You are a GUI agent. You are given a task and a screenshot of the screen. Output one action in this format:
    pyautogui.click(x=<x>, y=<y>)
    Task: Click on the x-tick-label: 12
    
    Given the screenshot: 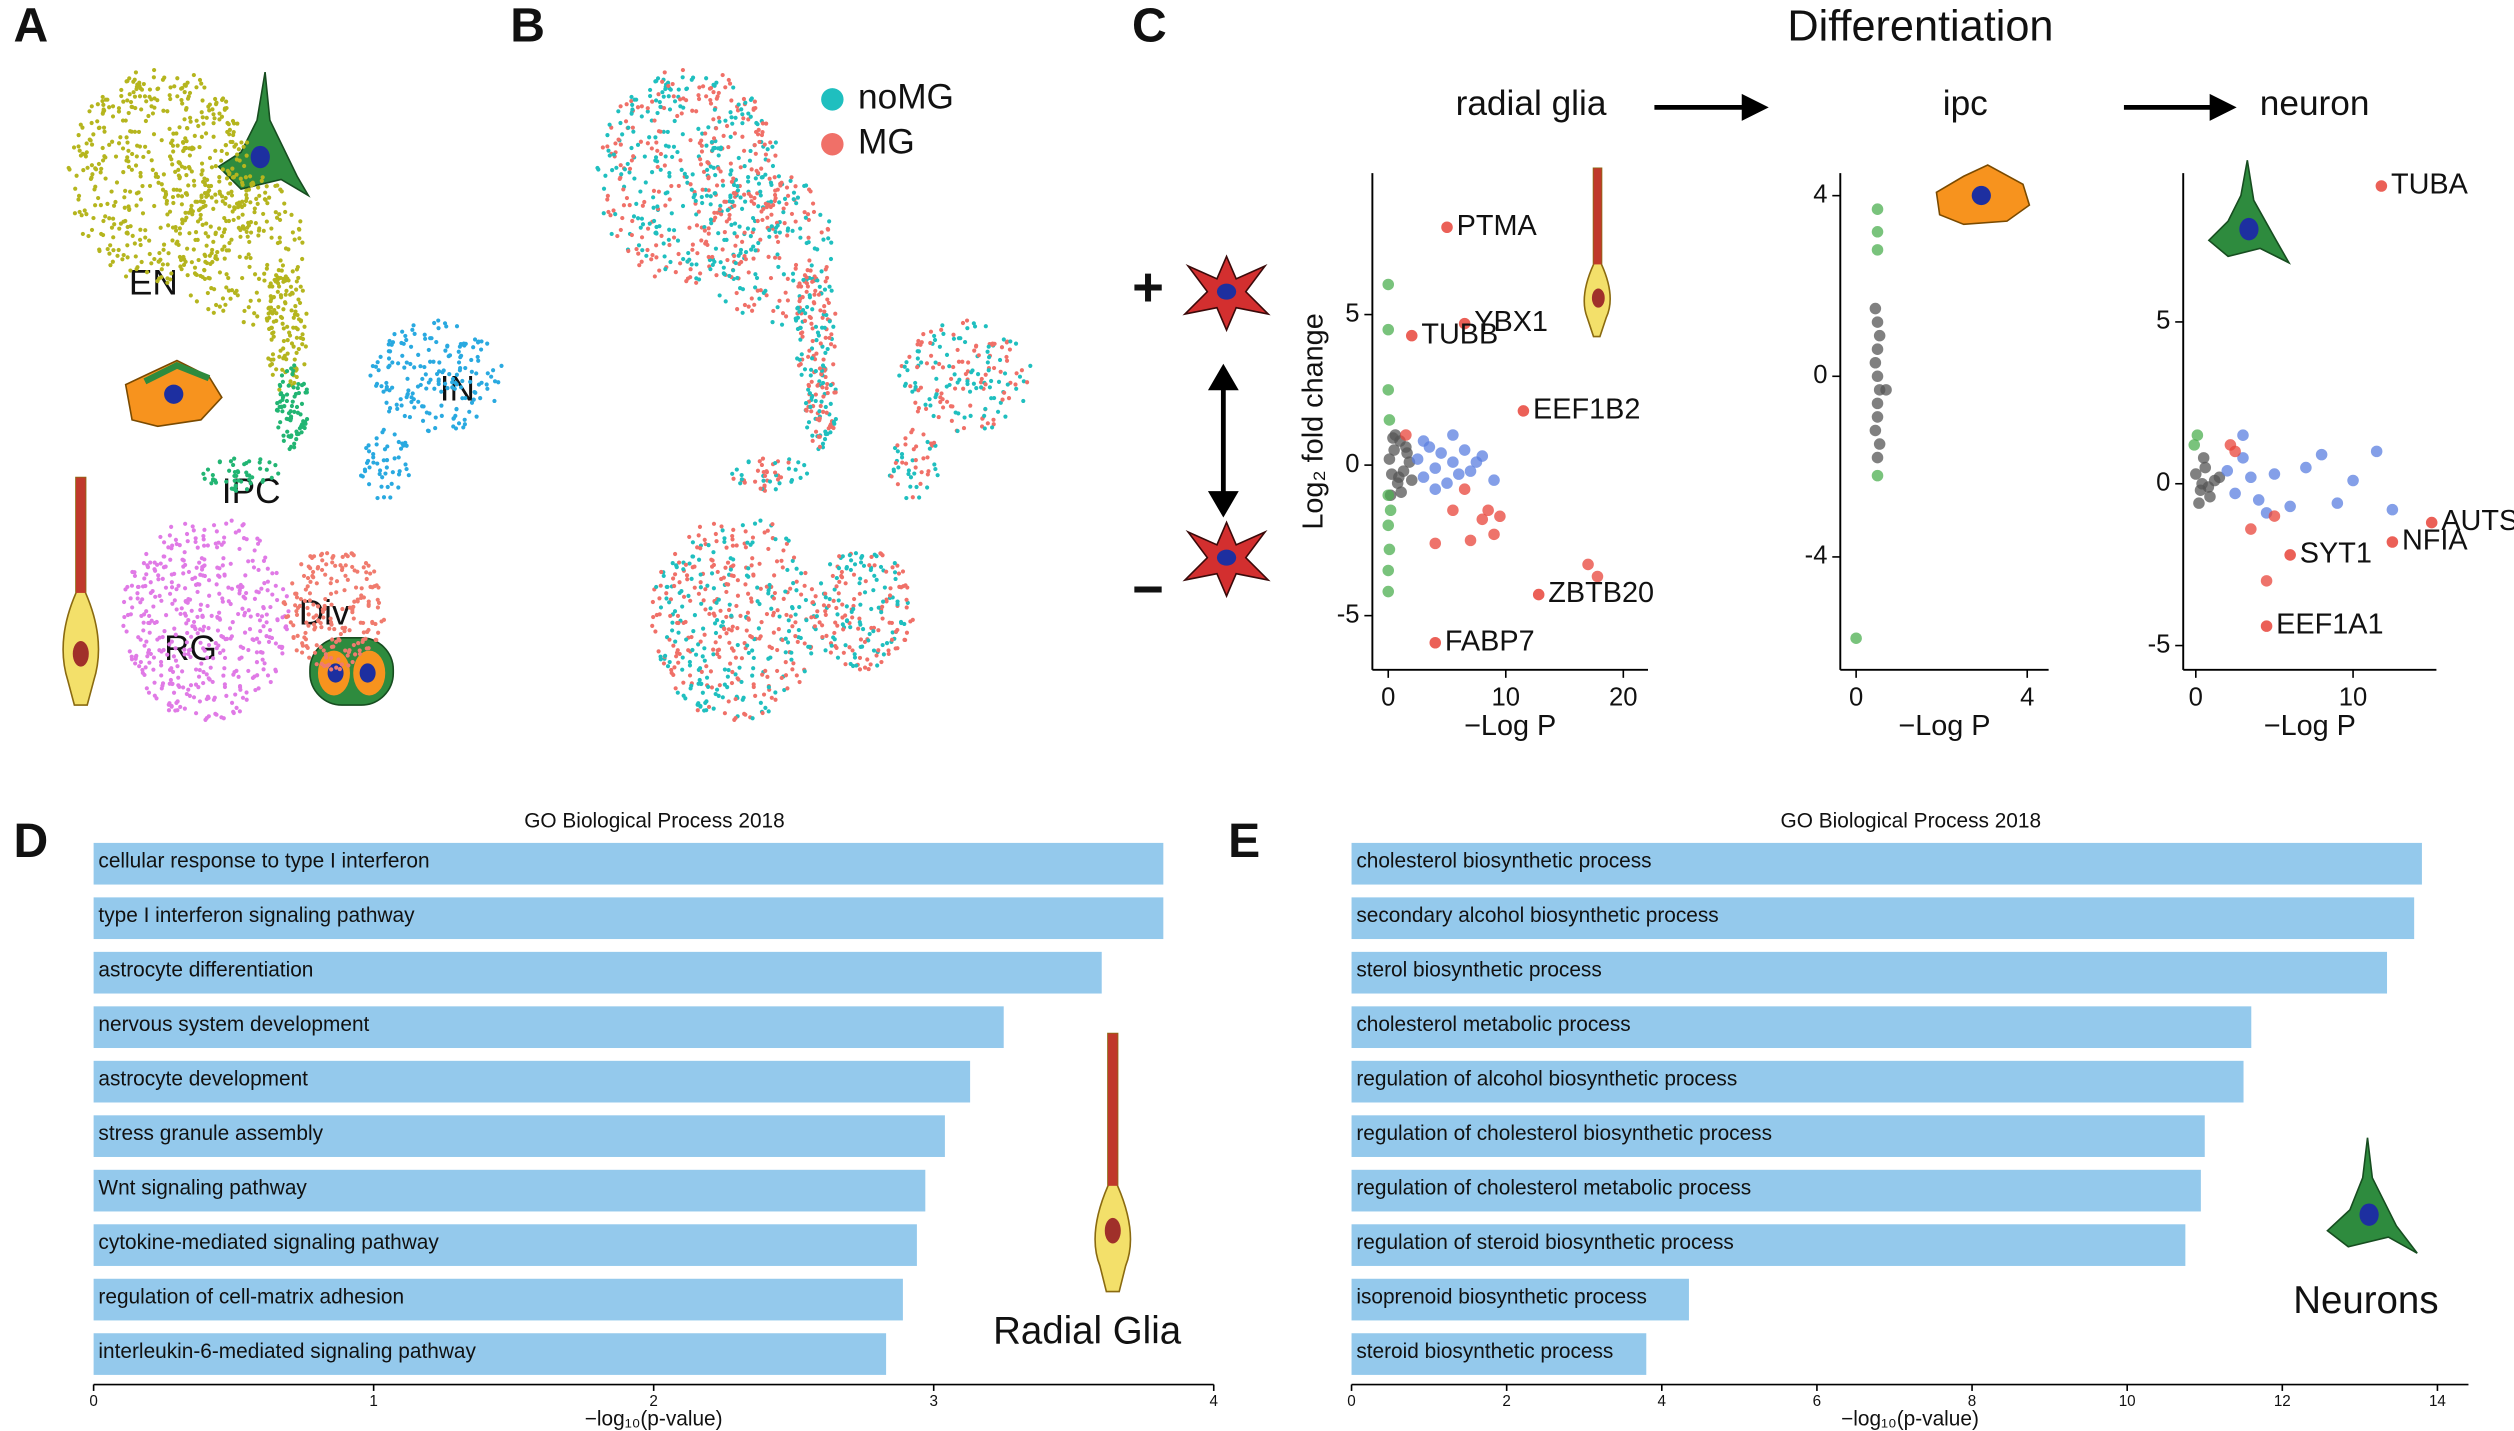 What is the action you would take?
    pyautogui.click(x=2282, y=1401)
    